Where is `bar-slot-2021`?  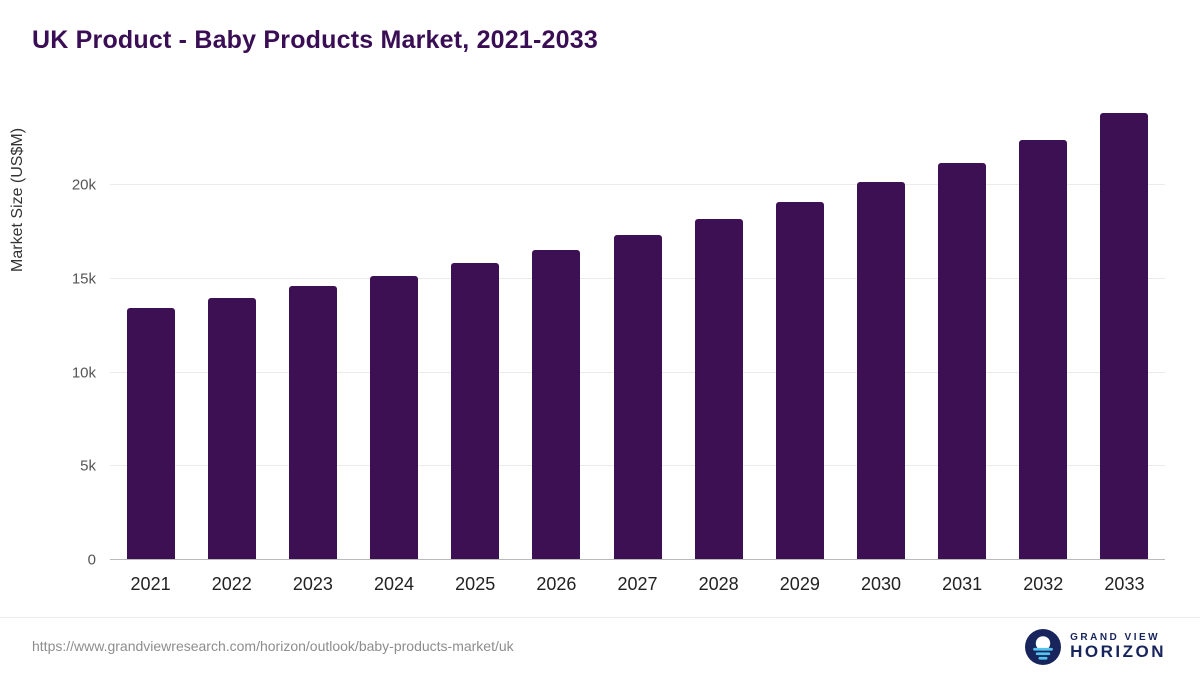
bar-slot-2021 is located at coordinates (150, 335).